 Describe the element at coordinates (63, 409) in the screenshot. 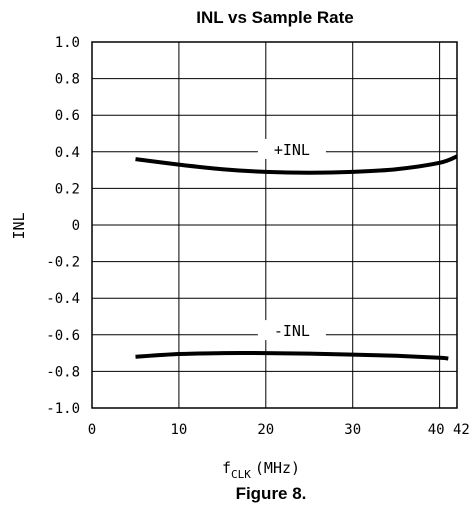

I see `y-tick-label: -1.0` at that location.